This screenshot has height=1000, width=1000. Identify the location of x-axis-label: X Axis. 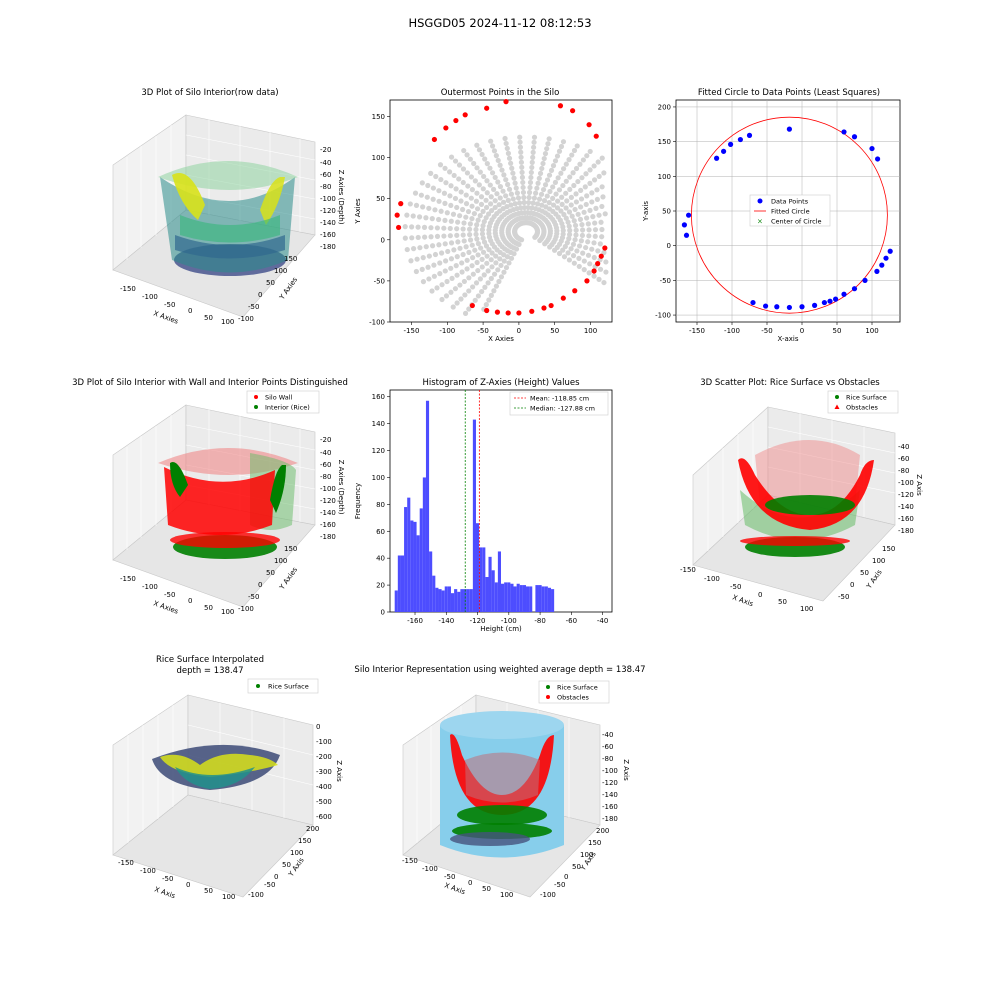
(454, 888).